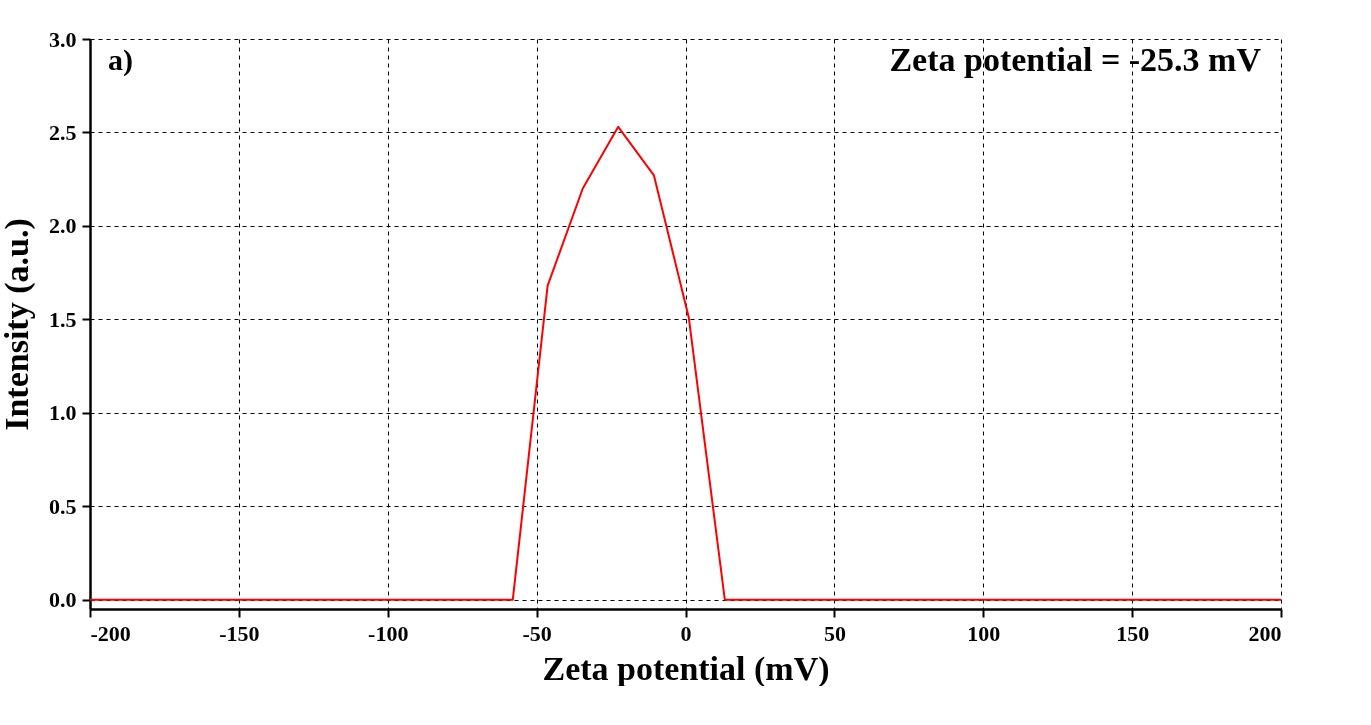 The image size is (1371, 725). Describe the element at coordinates (537, 633) in the screenshot. I see `x-tick-label: -50` at that location.